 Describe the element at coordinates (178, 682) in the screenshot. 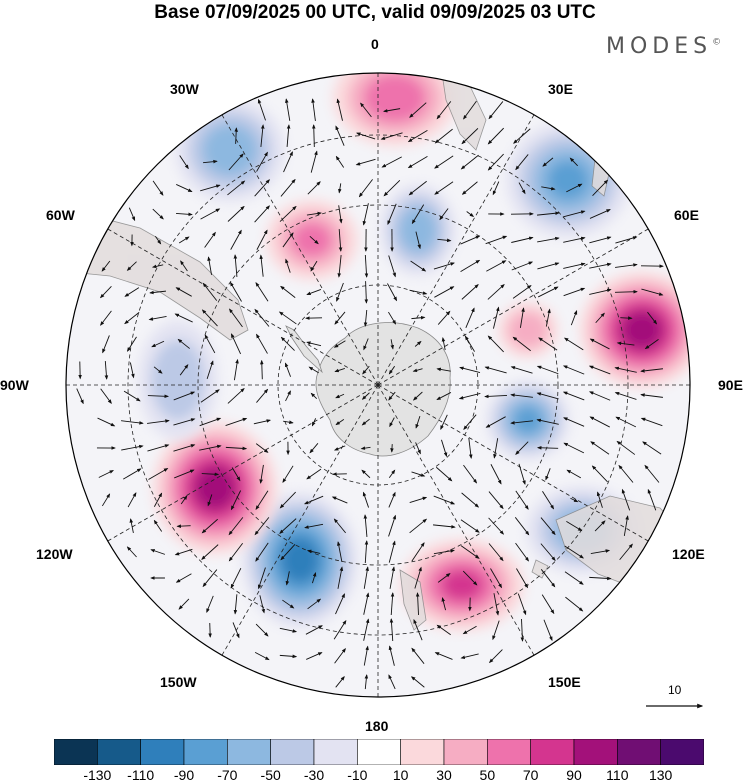

I see `lon-label-150w: 150W` at that location.